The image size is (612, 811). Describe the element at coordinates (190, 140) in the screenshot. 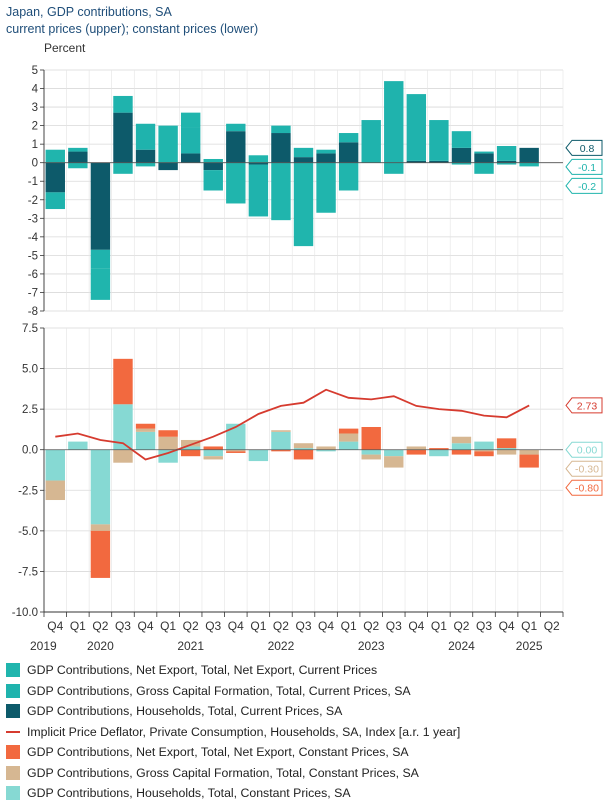

I see `upper-bar-s1-q6` at that location.